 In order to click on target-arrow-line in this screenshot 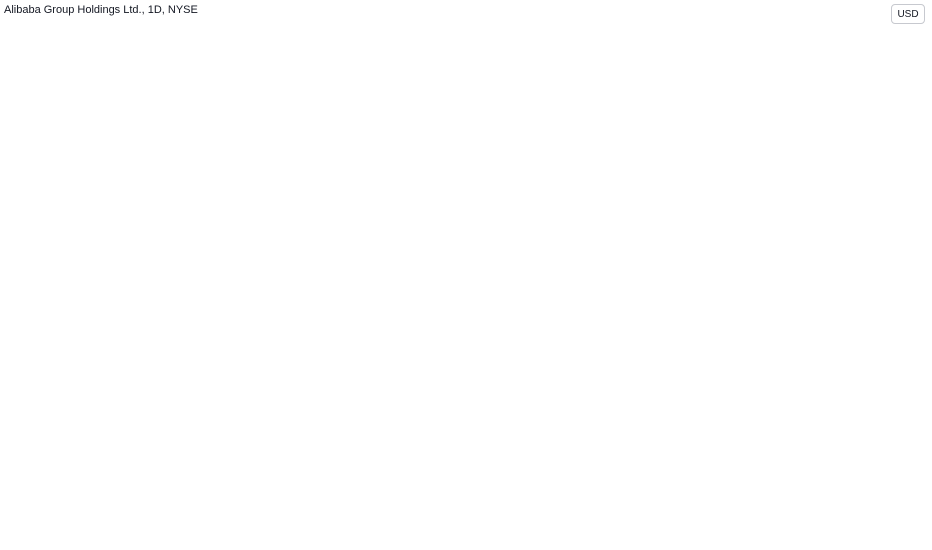, I will do `click(818, 332)`.